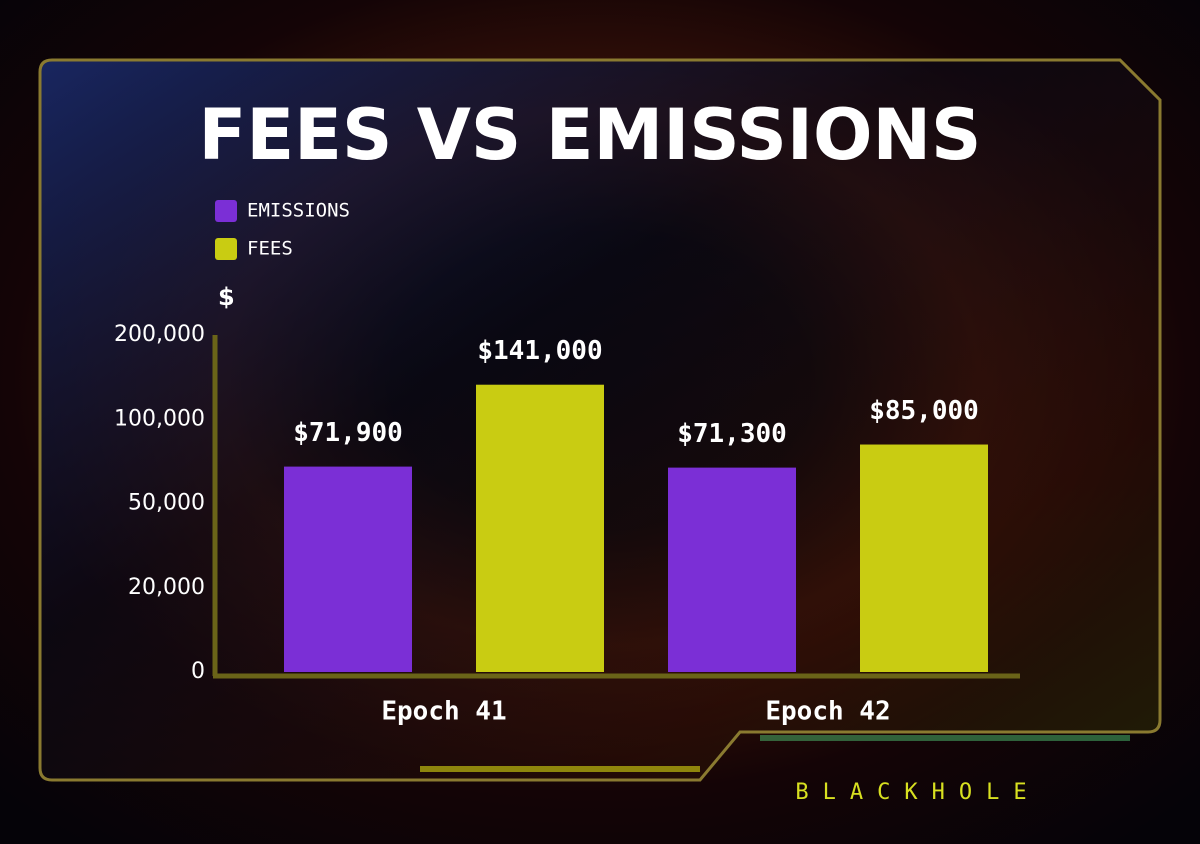  I want to click on progress-dashes, so click(775, 753).